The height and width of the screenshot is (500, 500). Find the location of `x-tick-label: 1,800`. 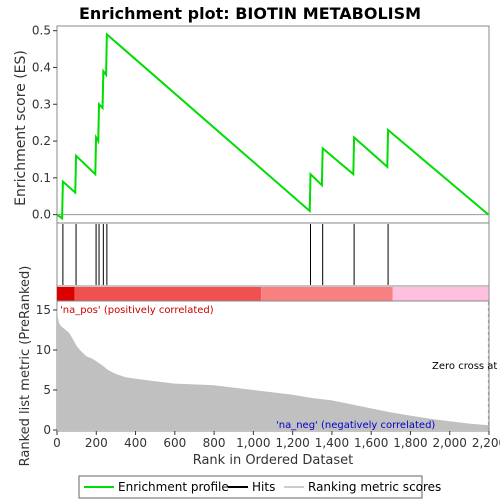

x-tick-label: 1,800 is located at coordinates (410, 443).